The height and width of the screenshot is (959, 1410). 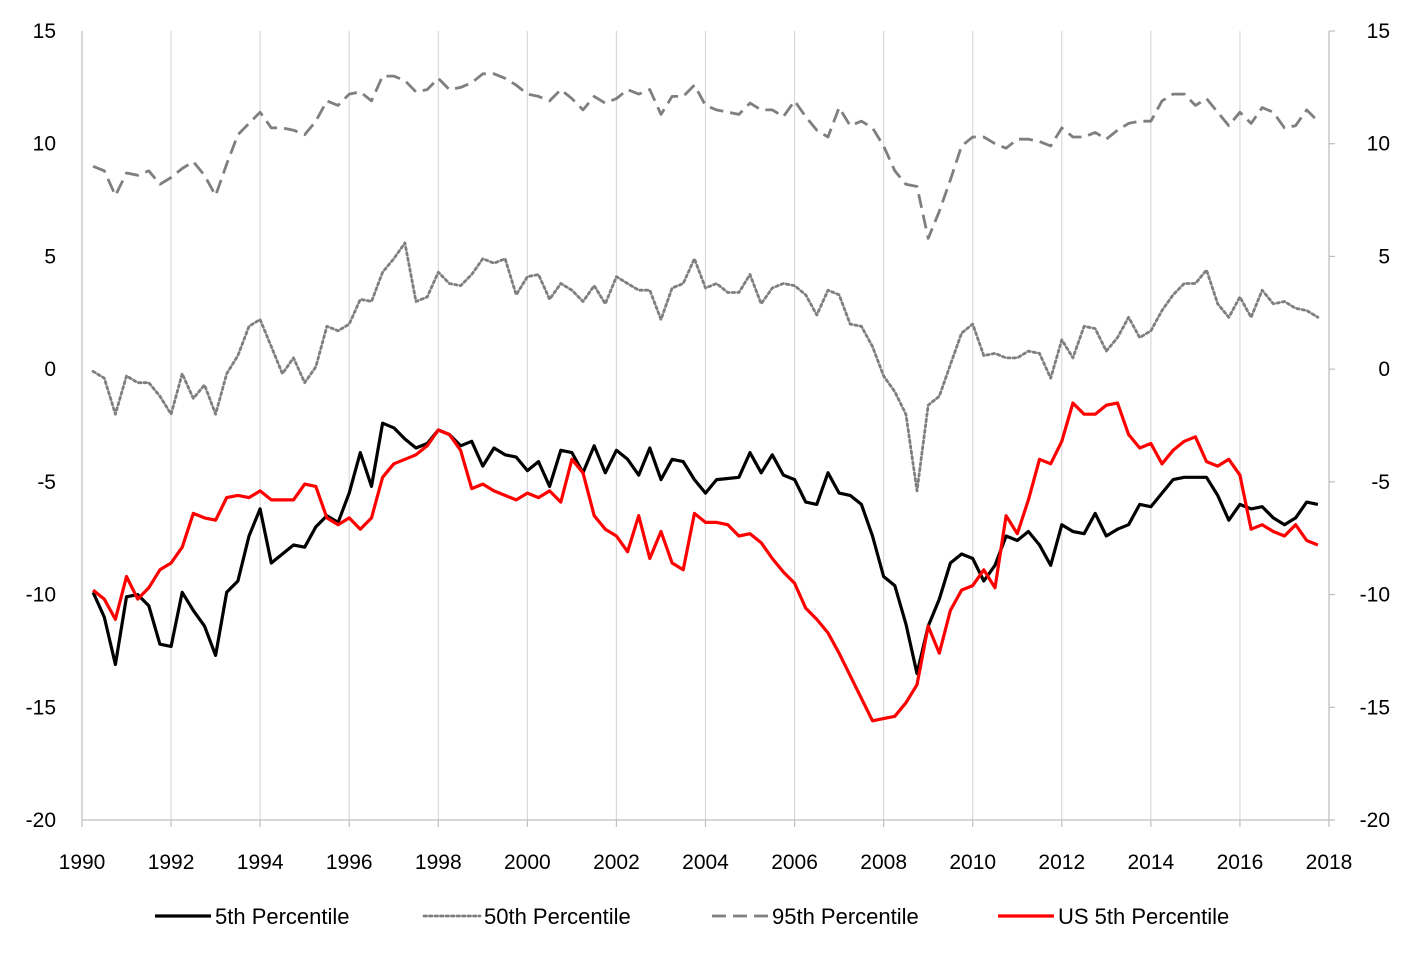 What do you see at coordinates (1329, 862) in the screenshot?
I see `x-tick-label: 2018` at bounding box center [1329, 862].